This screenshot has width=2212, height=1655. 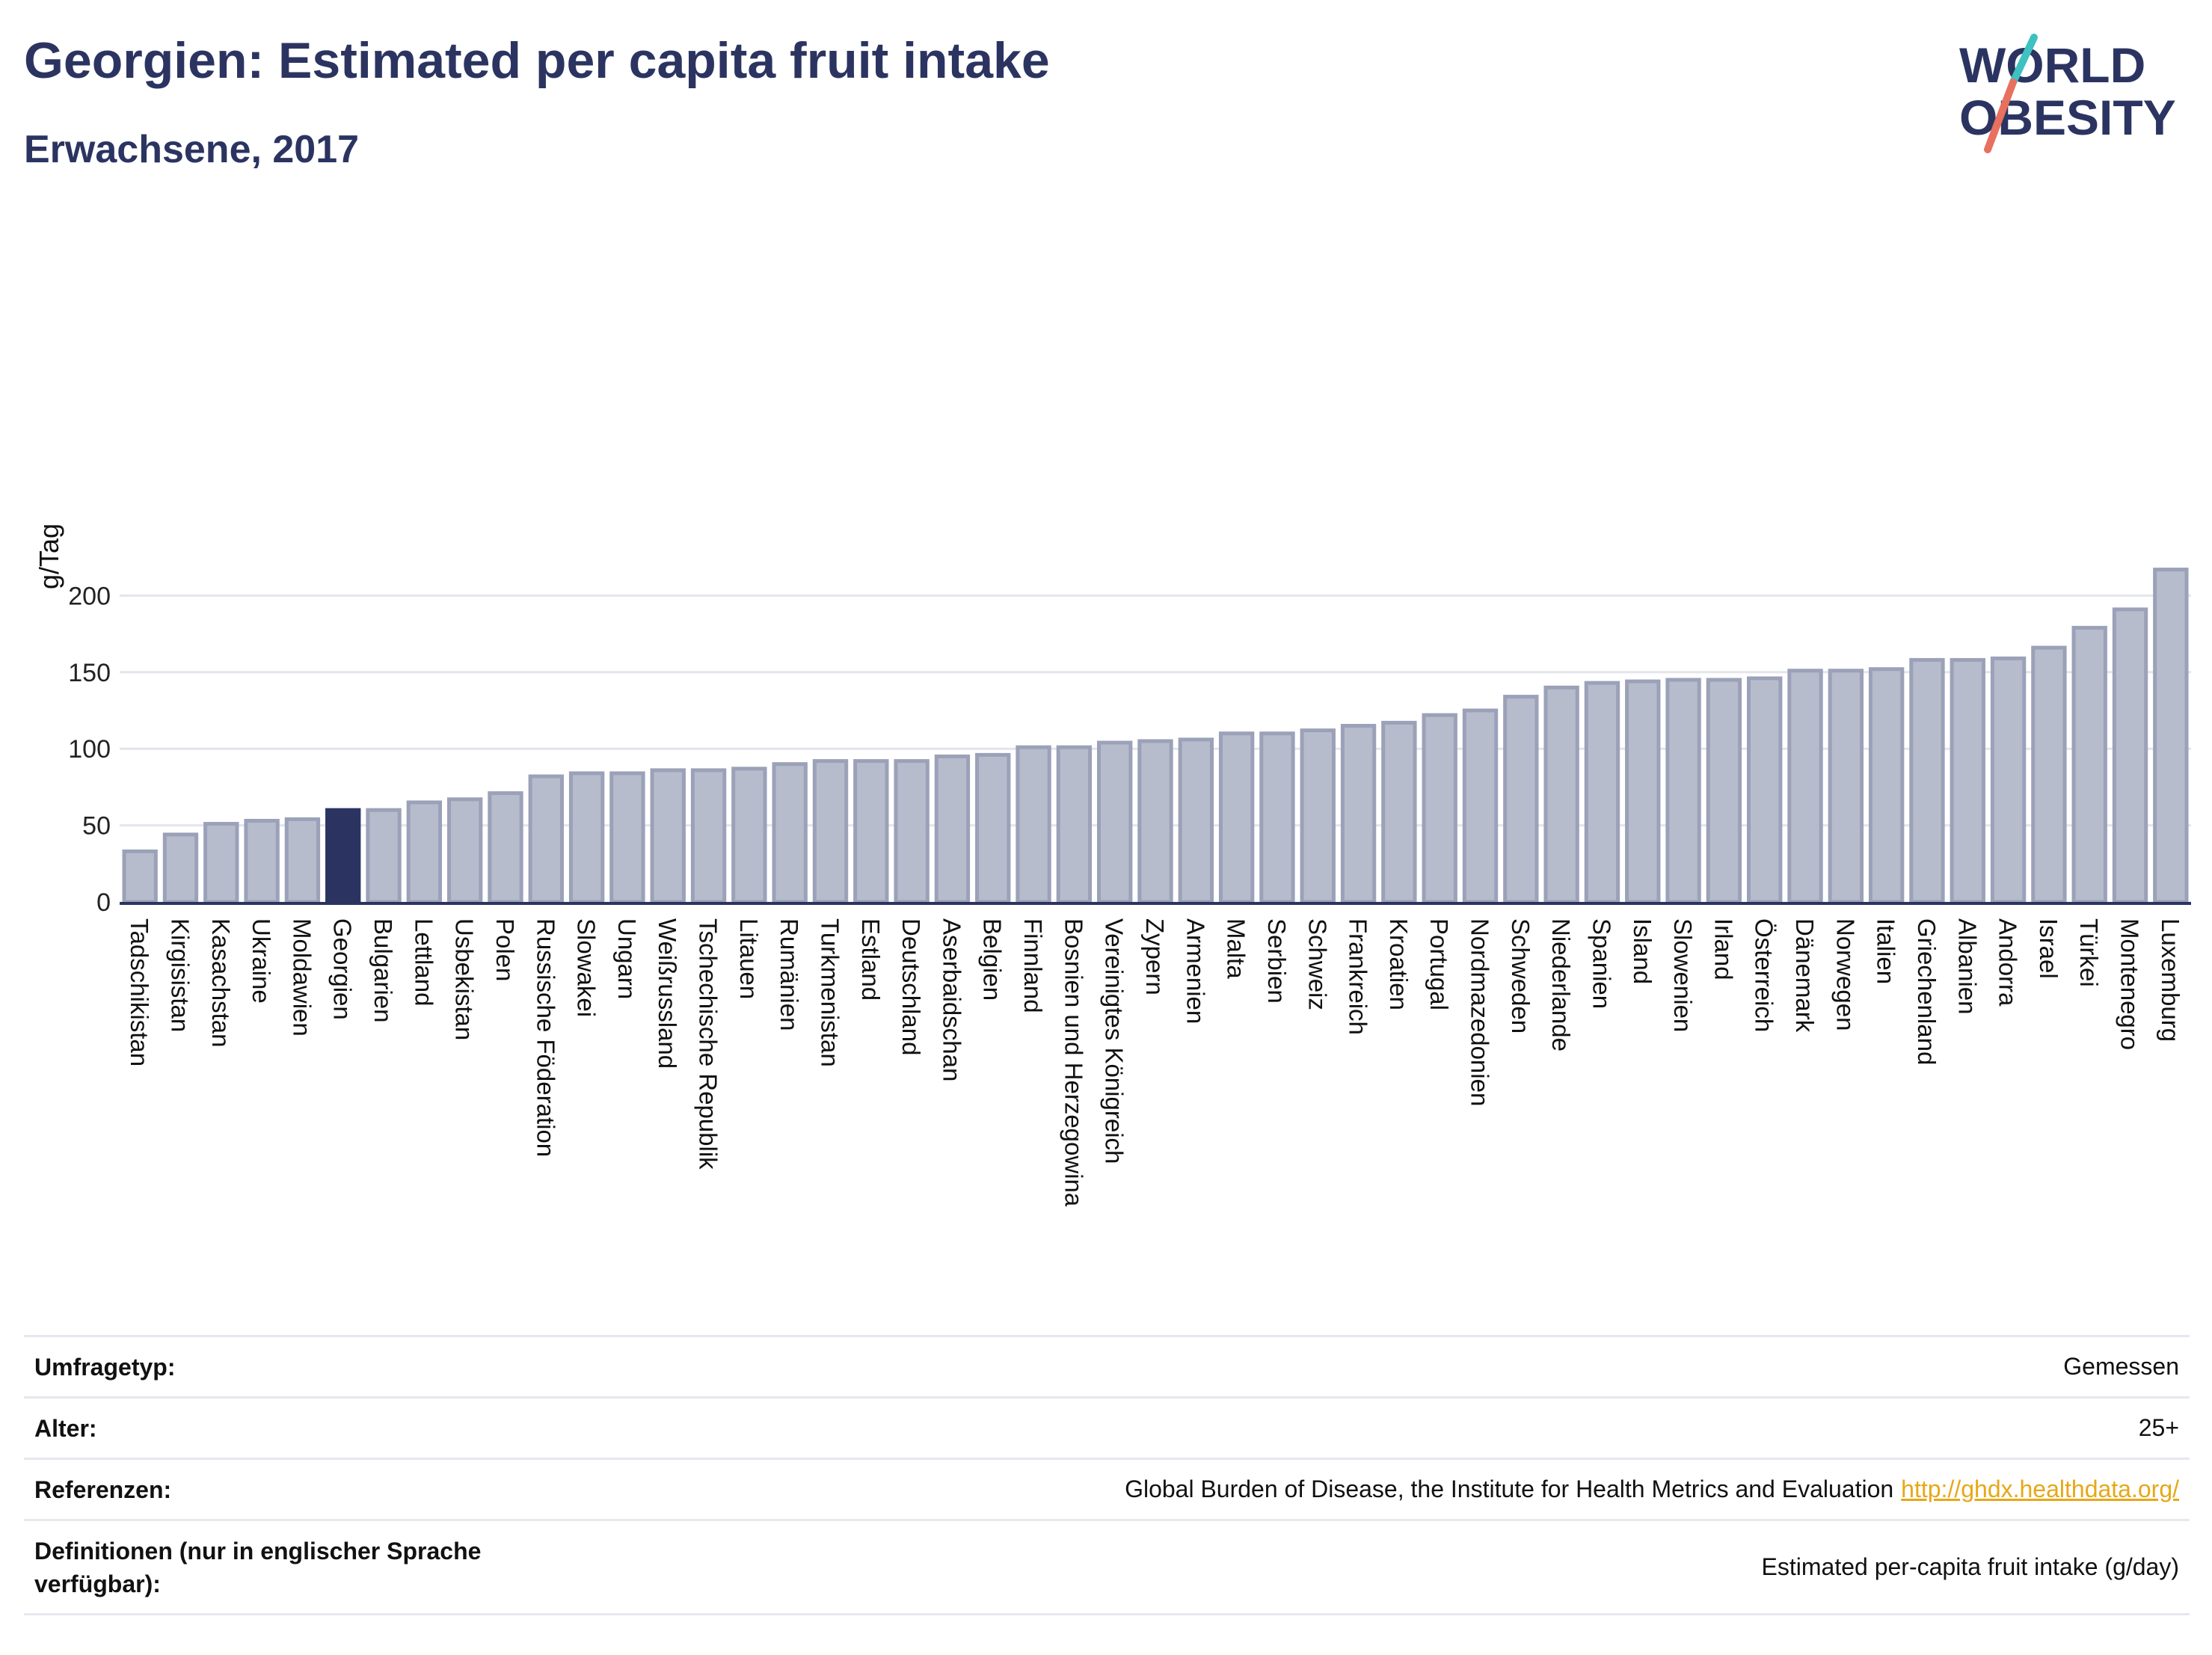 What do you see at coordinates (2008, 962) in the screenshot?
I see `x-tick-label: Andorra` at bounding box center [2008, 962].